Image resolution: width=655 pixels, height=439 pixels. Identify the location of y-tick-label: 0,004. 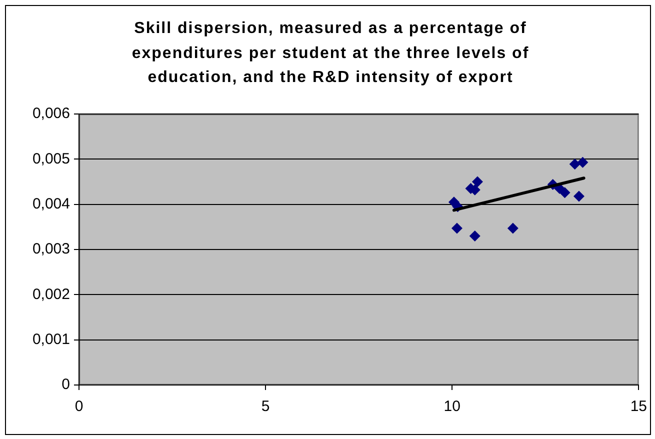
(51, 203).